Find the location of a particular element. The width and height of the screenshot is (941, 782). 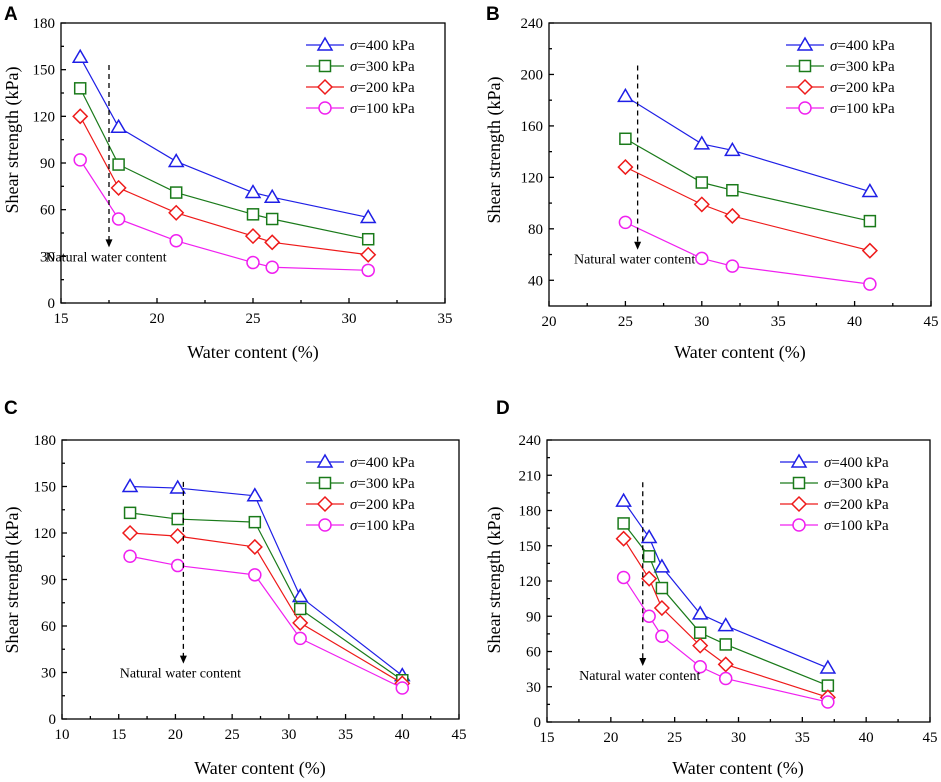

series-s400 is located at coordinates (224, 136).